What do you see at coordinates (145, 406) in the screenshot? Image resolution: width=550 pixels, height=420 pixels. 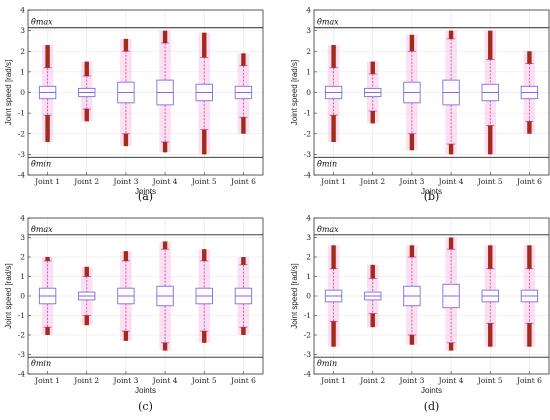 I see `panel-label: (c)` at bounding box center [145, 406].